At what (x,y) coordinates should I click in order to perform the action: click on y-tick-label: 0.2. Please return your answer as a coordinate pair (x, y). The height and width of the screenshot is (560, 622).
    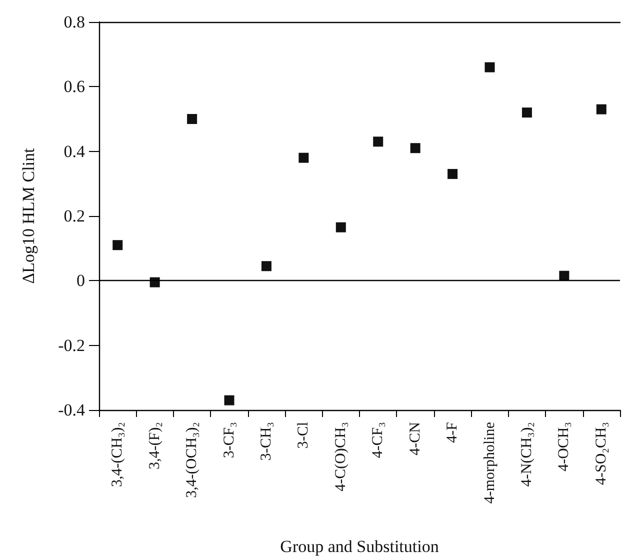
    Looking at the image, I should click on (74, 216).